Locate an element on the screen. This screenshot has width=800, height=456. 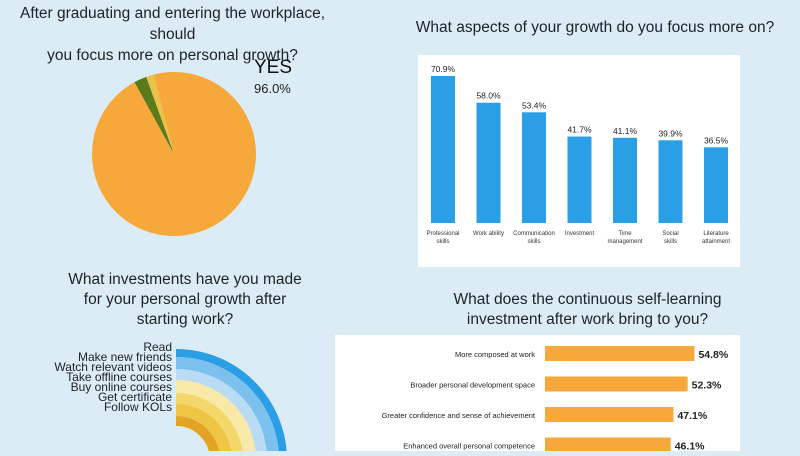
bar-value-label-0: 70.9% is located at coordinates (443, 69).